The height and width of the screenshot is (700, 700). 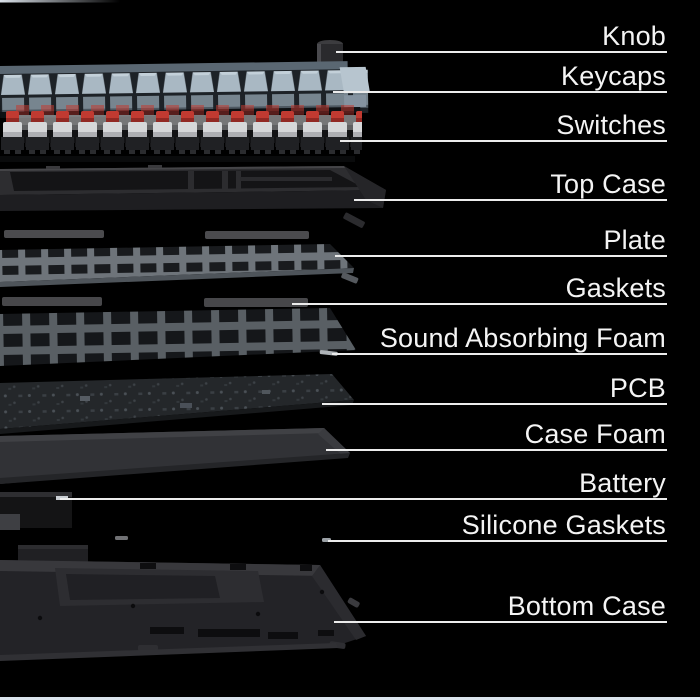 I want to click on switches-layer, so click(x=181, y=133).